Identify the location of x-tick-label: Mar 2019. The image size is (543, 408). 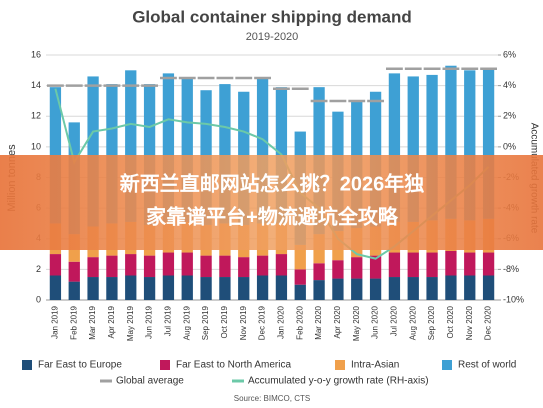
(92, 322).